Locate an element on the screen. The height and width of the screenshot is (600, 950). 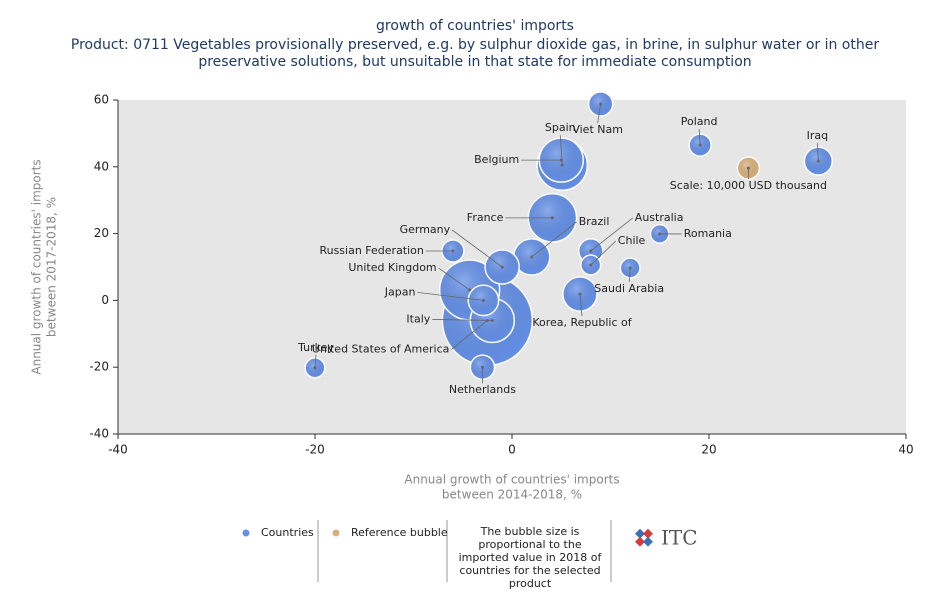
y-tick-label: 60 is located at coordinates (101, 100).